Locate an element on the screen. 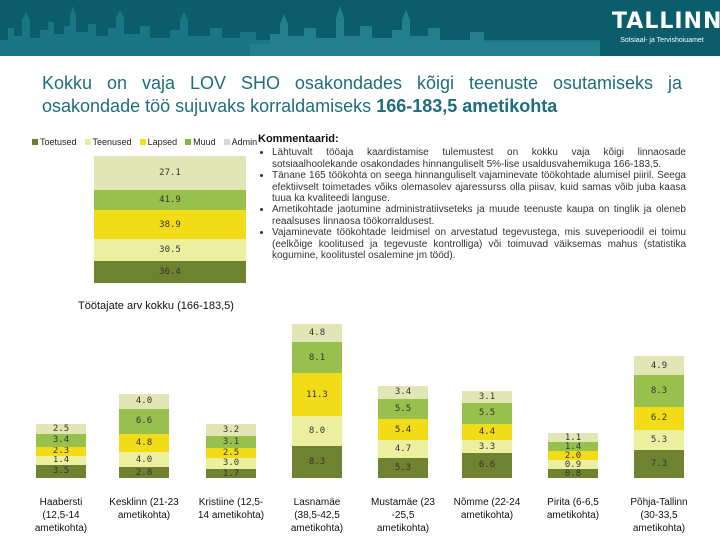  bar-segment-muud: 8.1 is located at coordinates (317, 358).